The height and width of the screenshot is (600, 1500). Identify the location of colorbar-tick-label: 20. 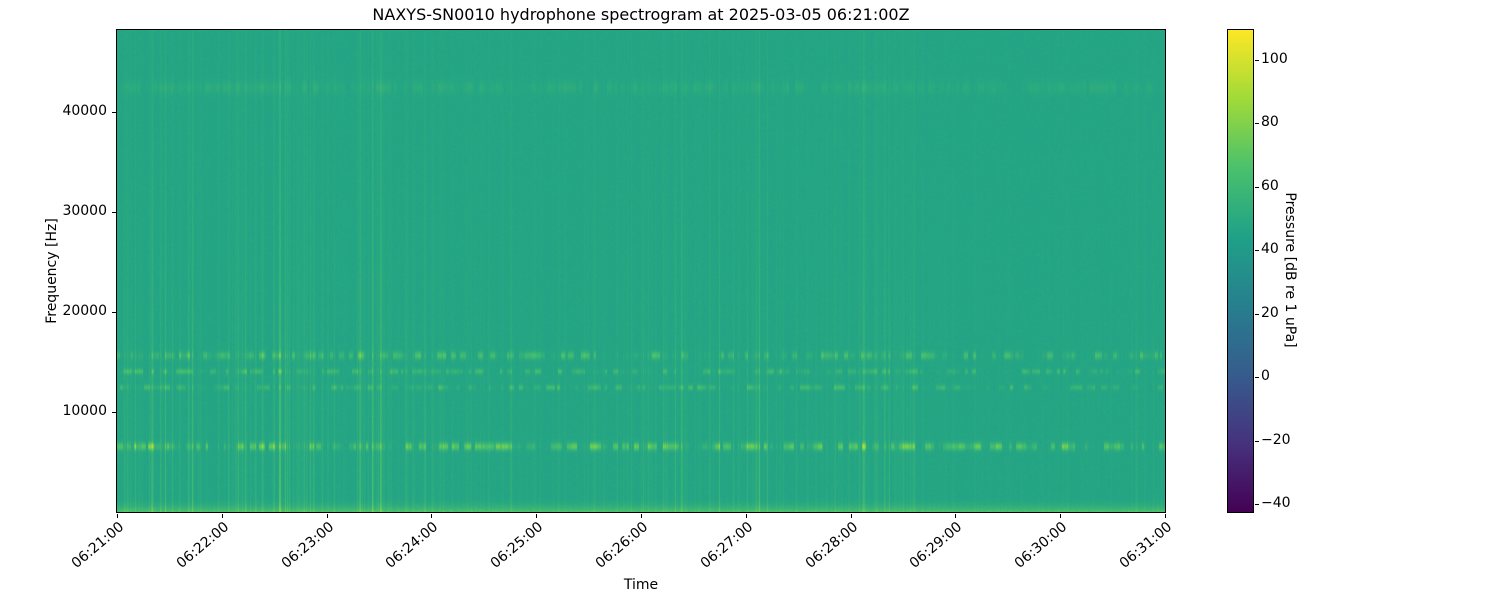
(1270, 313).